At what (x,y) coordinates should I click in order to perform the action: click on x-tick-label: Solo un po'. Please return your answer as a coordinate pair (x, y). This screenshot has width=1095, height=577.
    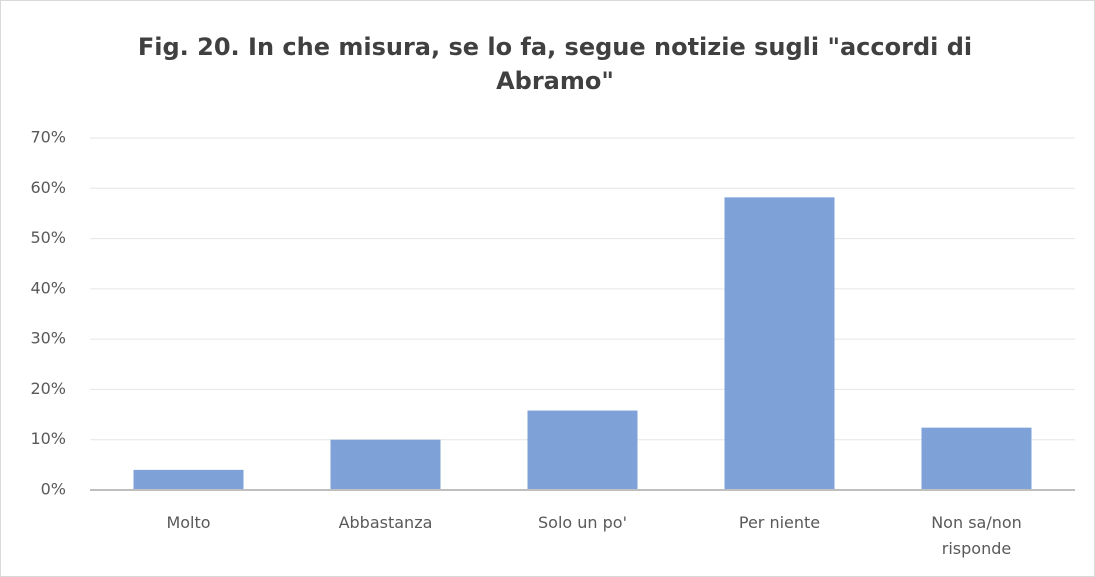
    Looking at the image, I should click on (582, 522).